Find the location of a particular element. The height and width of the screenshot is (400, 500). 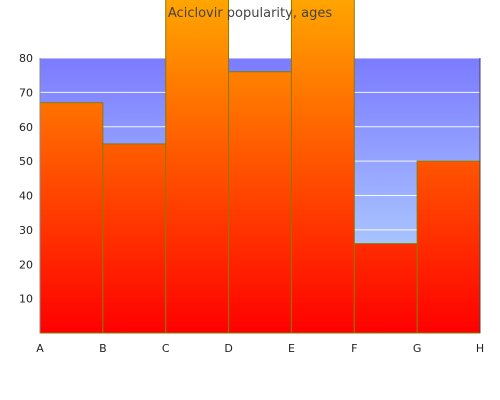

y-tick-label: 10 is located at coordinates (26, 299).